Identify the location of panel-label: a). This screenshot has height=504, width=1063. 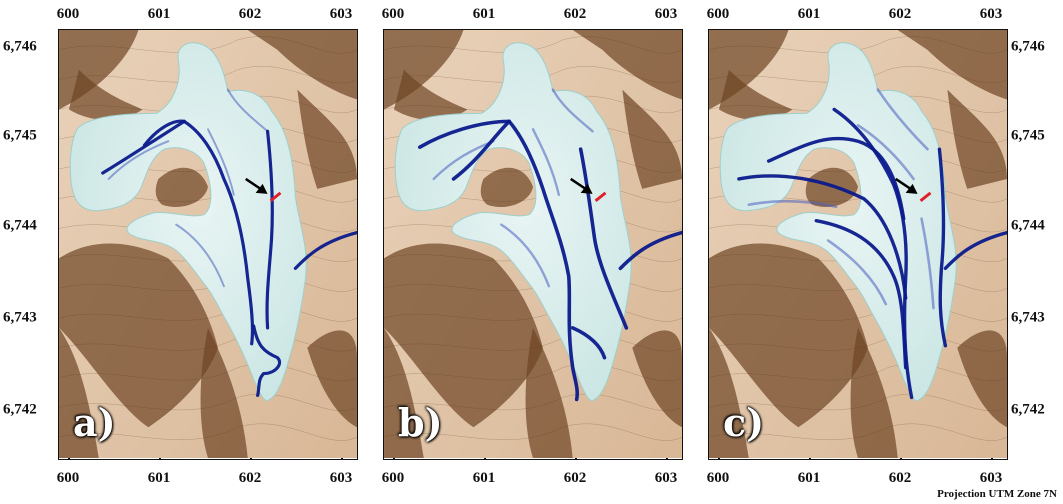
(94, 422).